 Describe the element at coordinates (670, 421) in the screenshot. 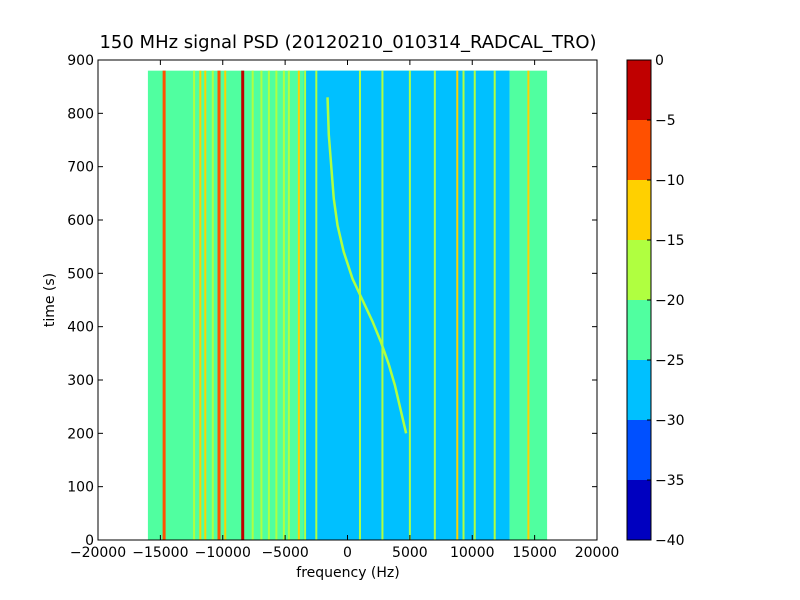

I see `colorbar-tick-label: −30` at that location.